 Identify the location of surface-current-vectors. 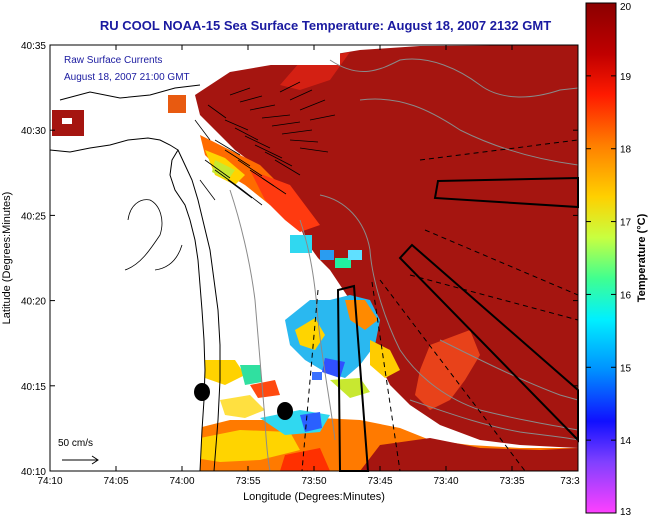
(265, 143).